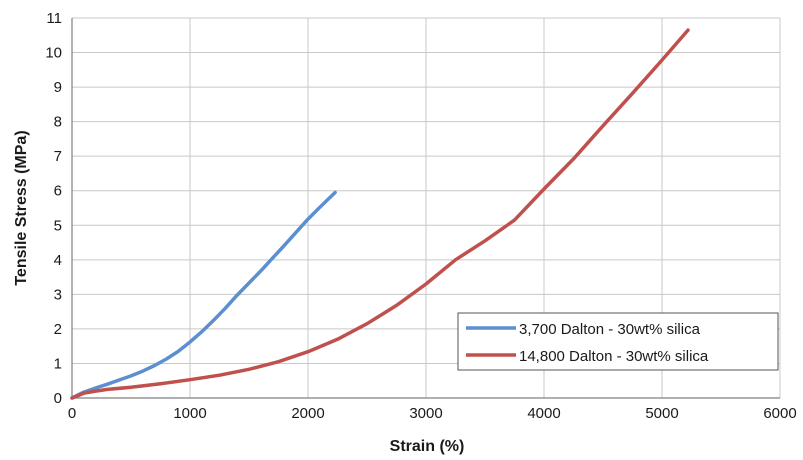  What do you see at coordinates (779, 413) in the screenshot?
I see `x-tick-label: 6000` at bounding box center [779, 413].